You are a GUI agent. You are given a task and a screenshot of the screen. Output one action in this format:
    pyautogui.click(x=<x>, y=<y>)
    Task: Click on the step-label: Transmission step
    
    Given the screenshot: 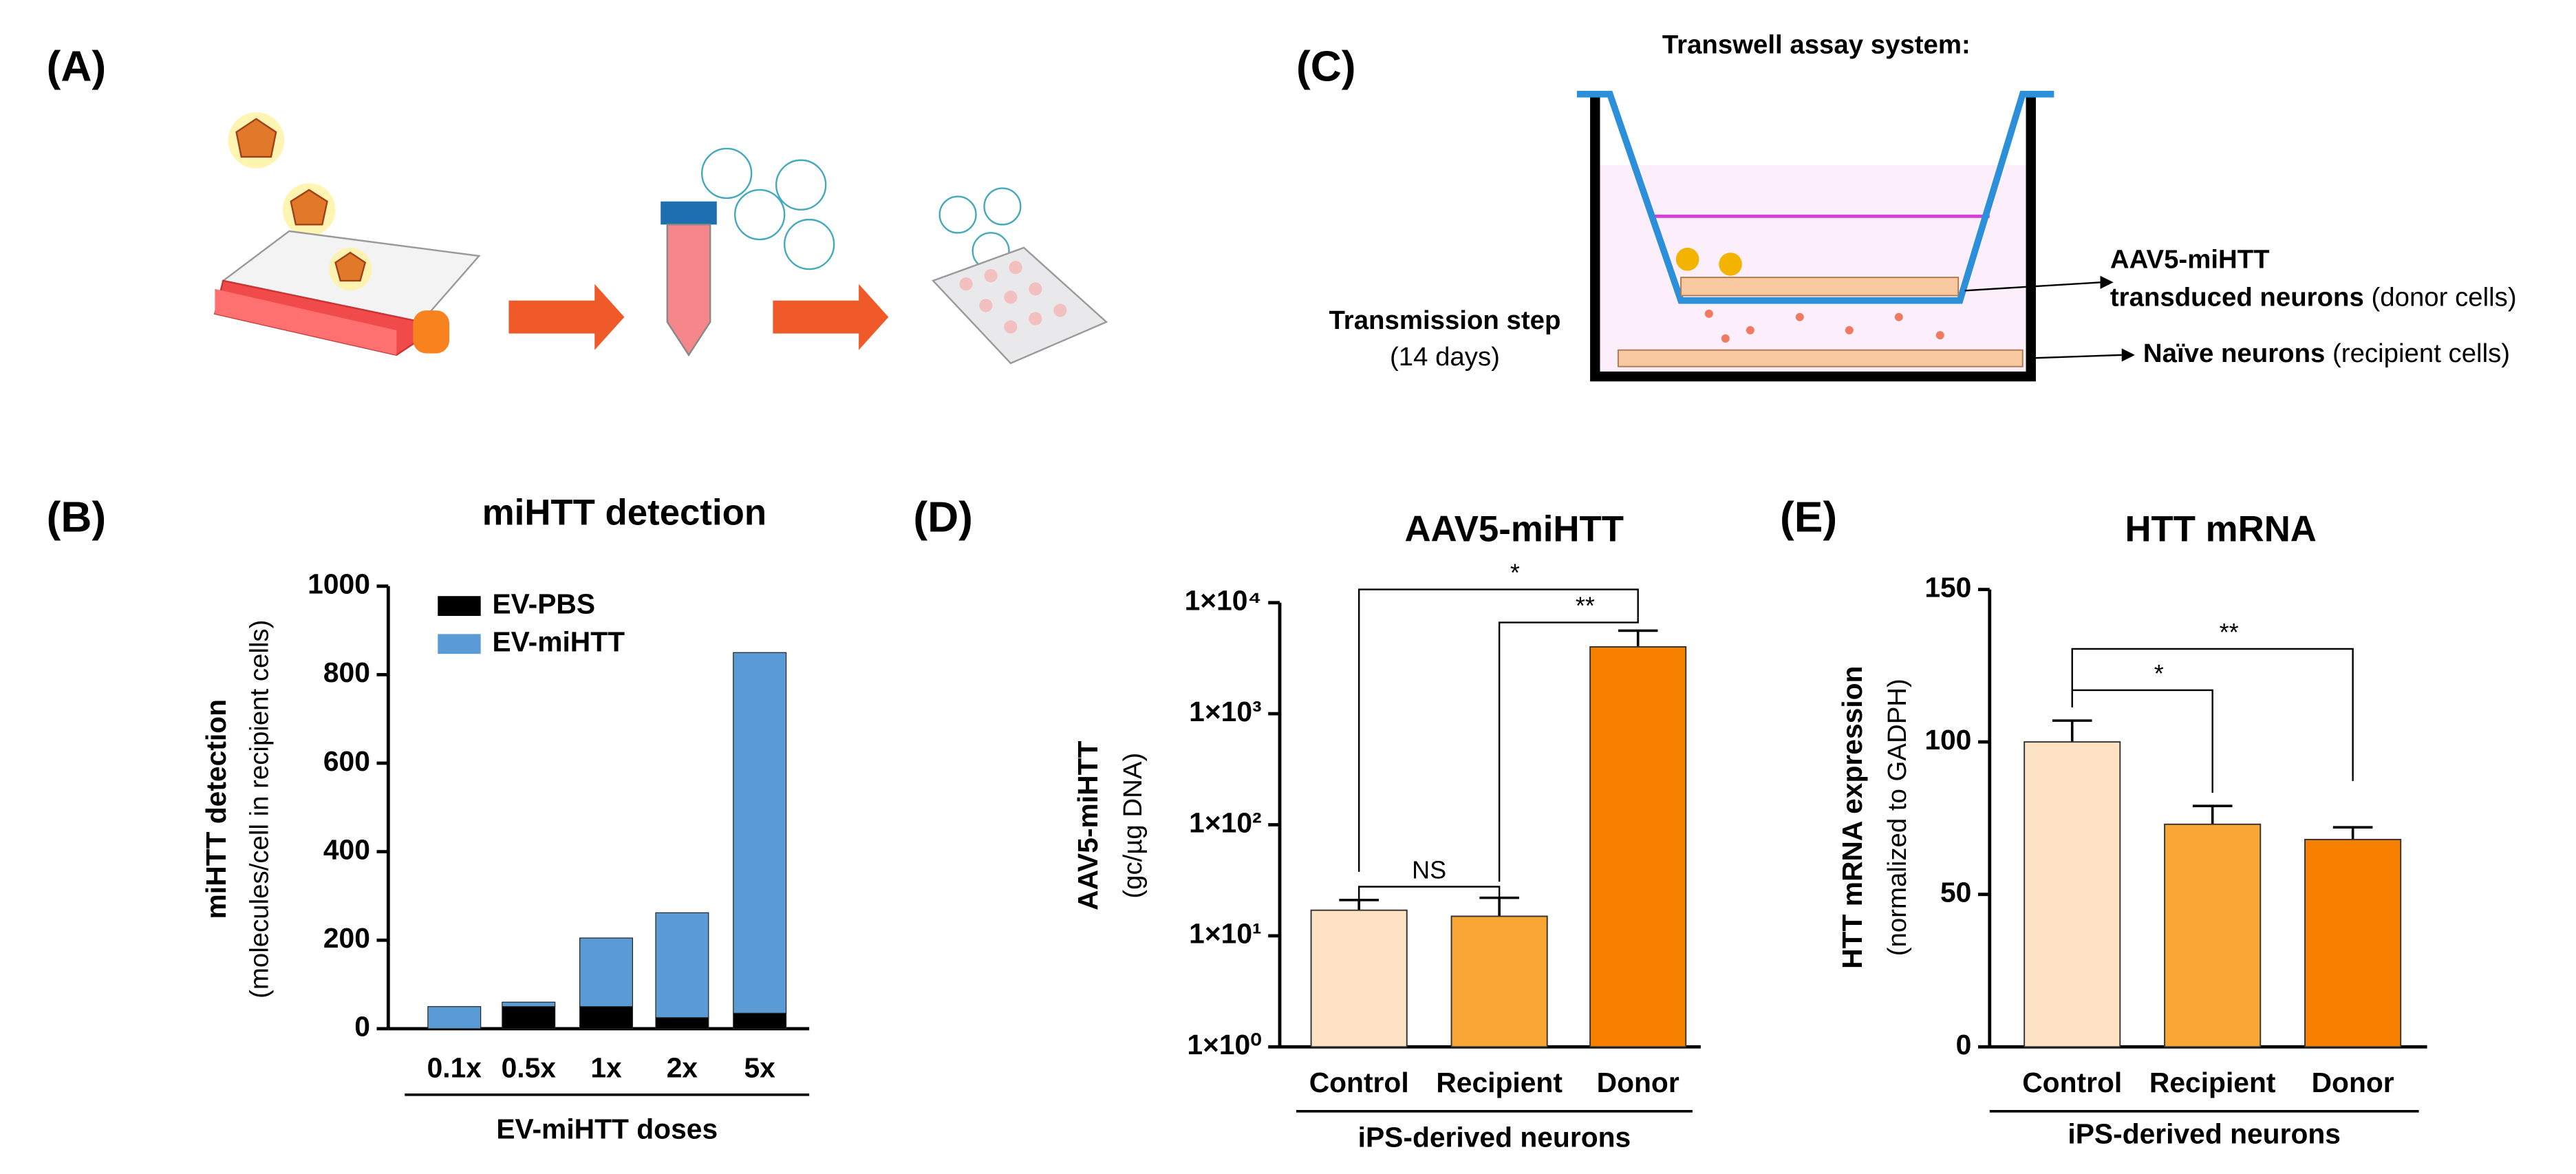 What is the action you would take?
    pyautogui.click(x=1444, y=320)
    